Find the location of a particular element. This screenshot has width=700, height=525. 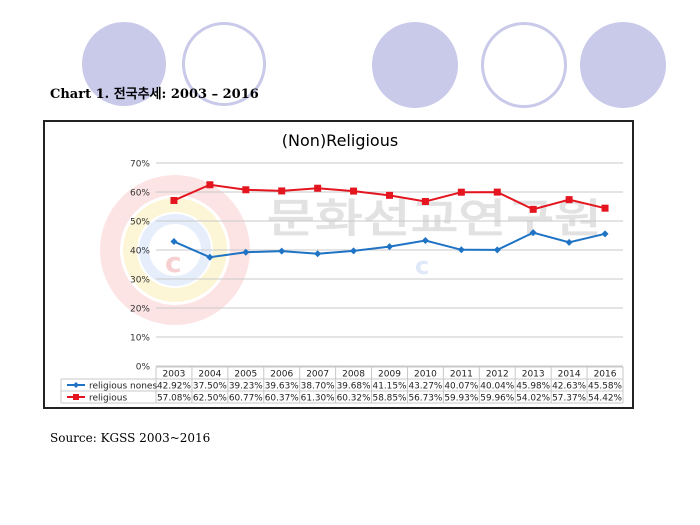

data-label: 37.50% is located at coordinates (210, 387).